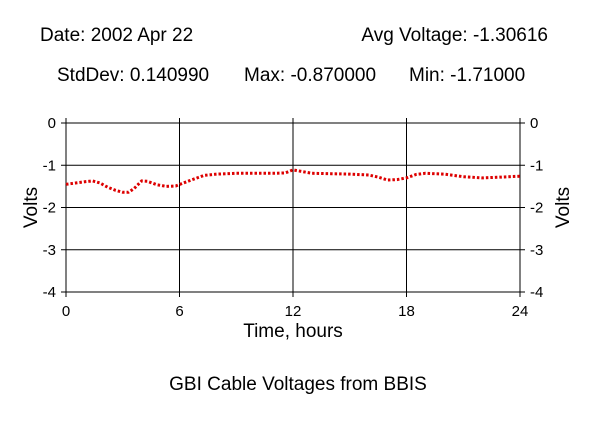 The height and width of the screenshot is (422, 596). What do you see at coordinates (467, 75) in the screenshot?
I see `header-min: Min: -1.71000` at bounding box center [467, 75].